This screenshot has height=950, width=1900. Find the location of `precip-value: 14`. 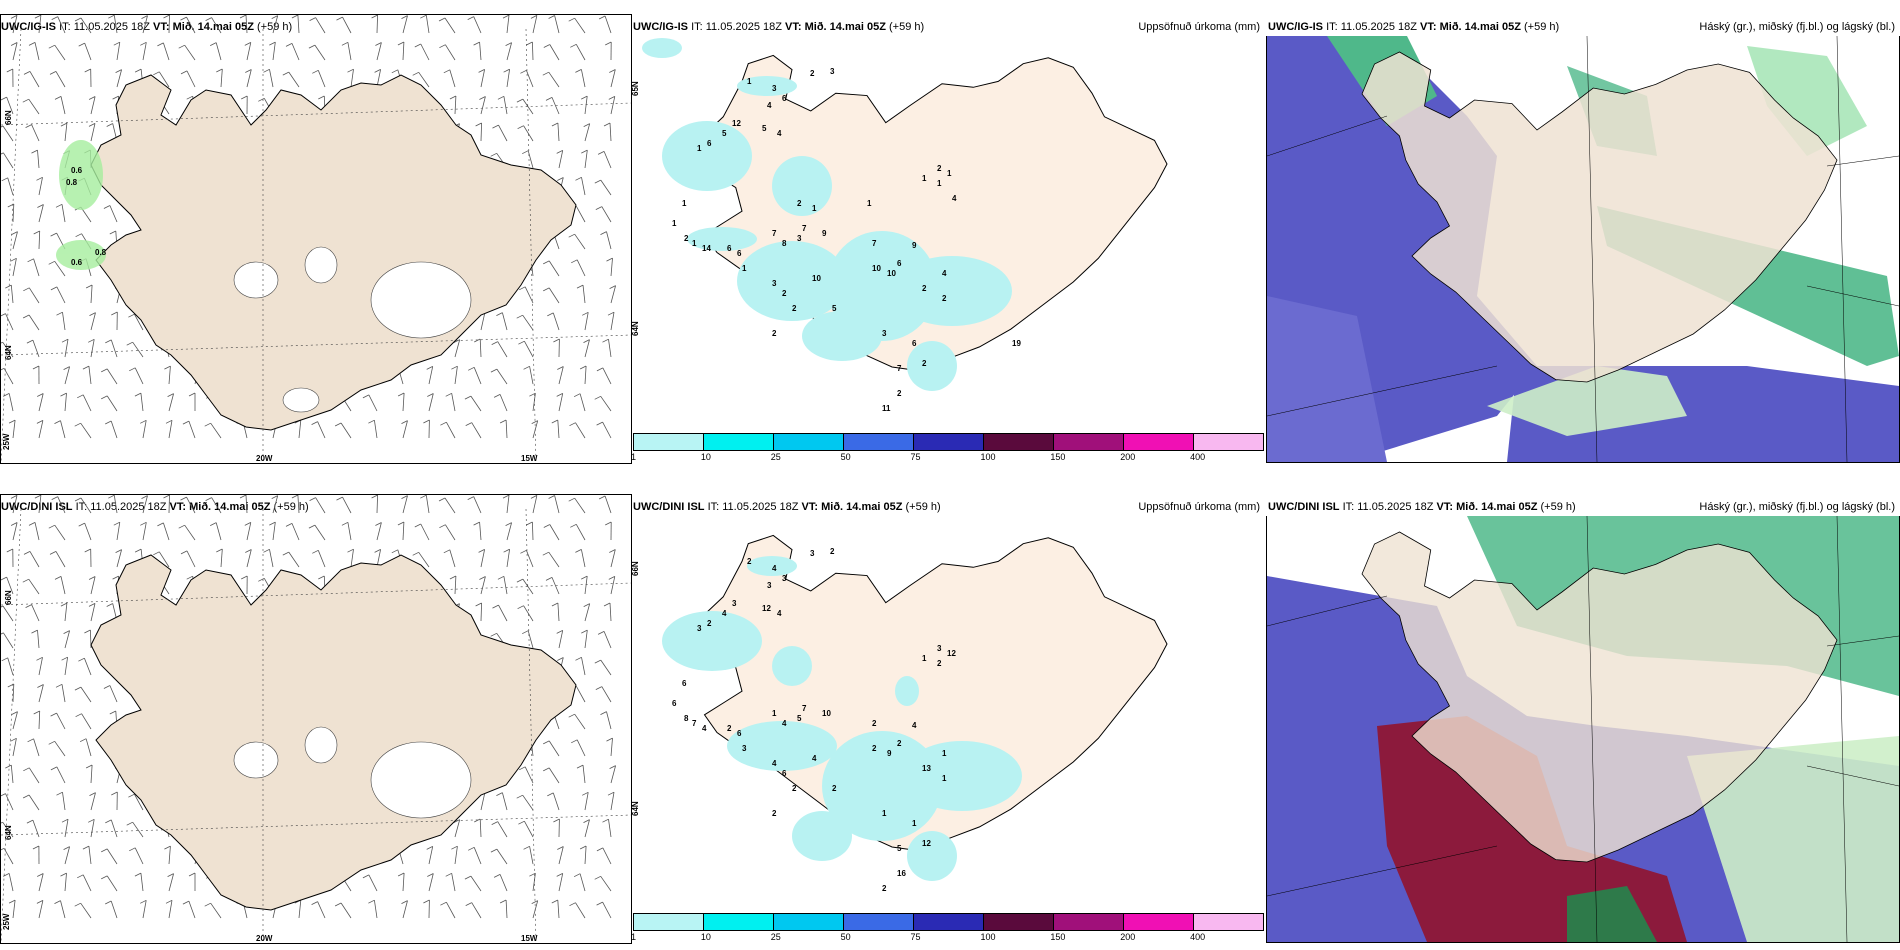

precip-value: 14 is located at coordinates (706, 248).